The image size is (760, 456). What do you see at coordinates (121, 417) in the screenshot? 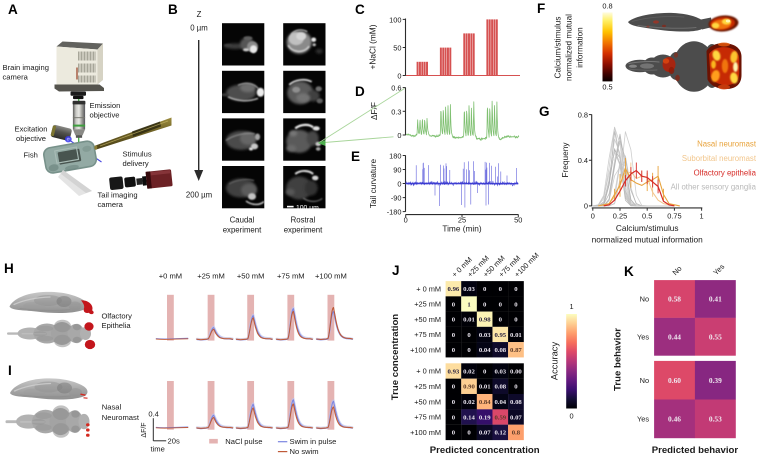
I see `svg-text: Neuromast` at bounding box center [121, 417].